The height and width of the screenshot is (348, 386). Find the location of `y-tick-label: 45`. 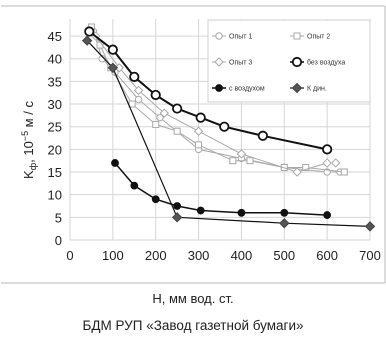

y-tick-label: 45 is located at coordinates (55, 36).